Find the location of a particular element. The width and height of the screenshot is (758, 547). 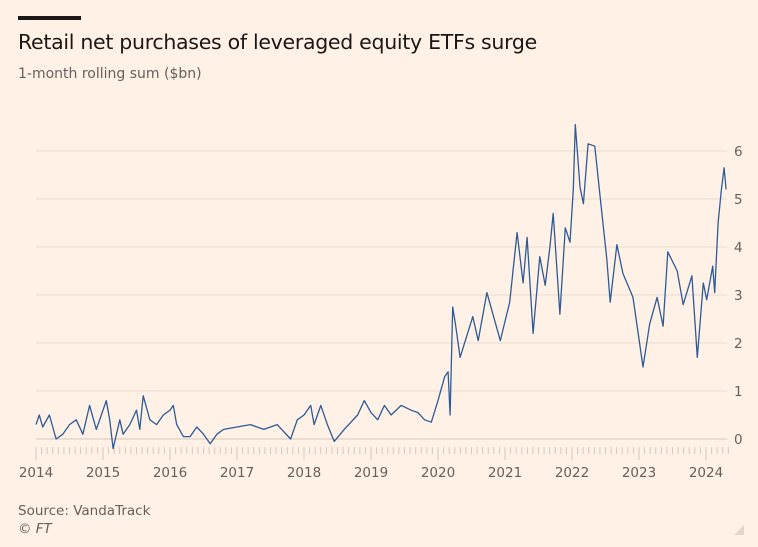

x-tick-label: 2015 is located at coordinates (103, 473).